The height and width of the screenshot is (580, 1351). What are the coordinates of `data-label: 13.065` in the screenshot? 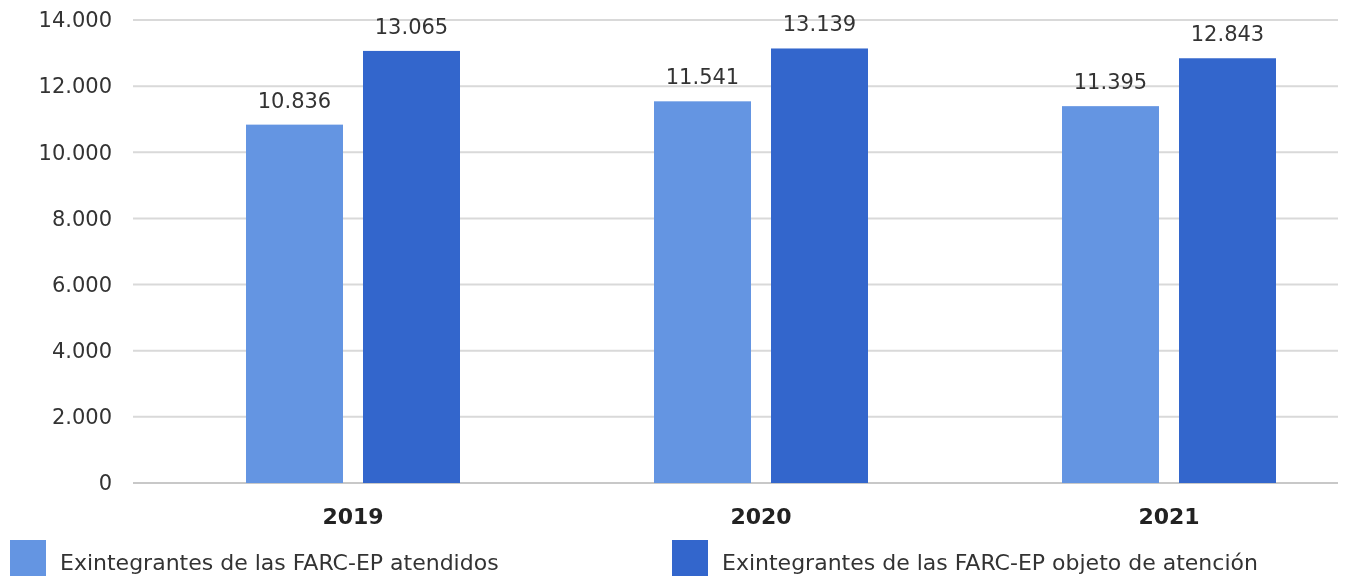 It's located at (411, 26).